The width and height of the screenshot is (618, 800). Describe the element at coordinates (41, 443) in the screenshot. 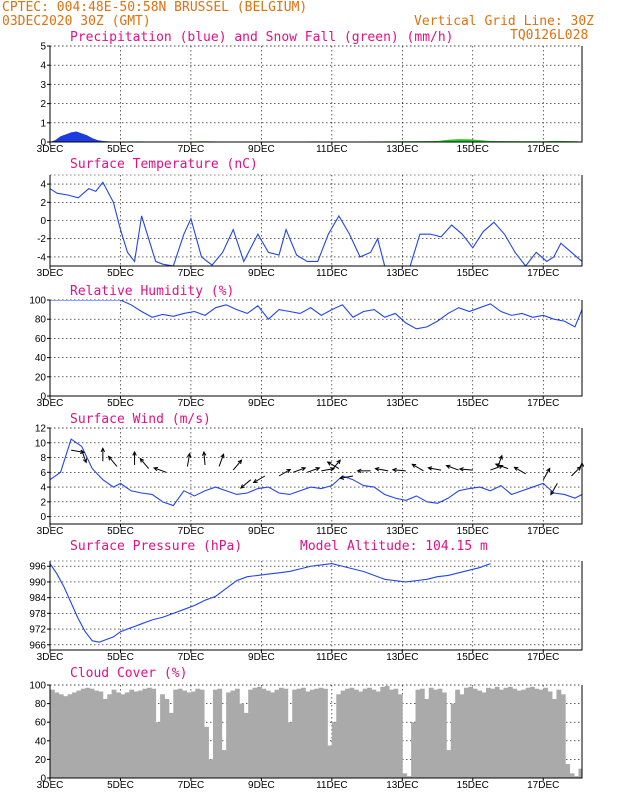

I see `y-tick-label: 10` at that location.